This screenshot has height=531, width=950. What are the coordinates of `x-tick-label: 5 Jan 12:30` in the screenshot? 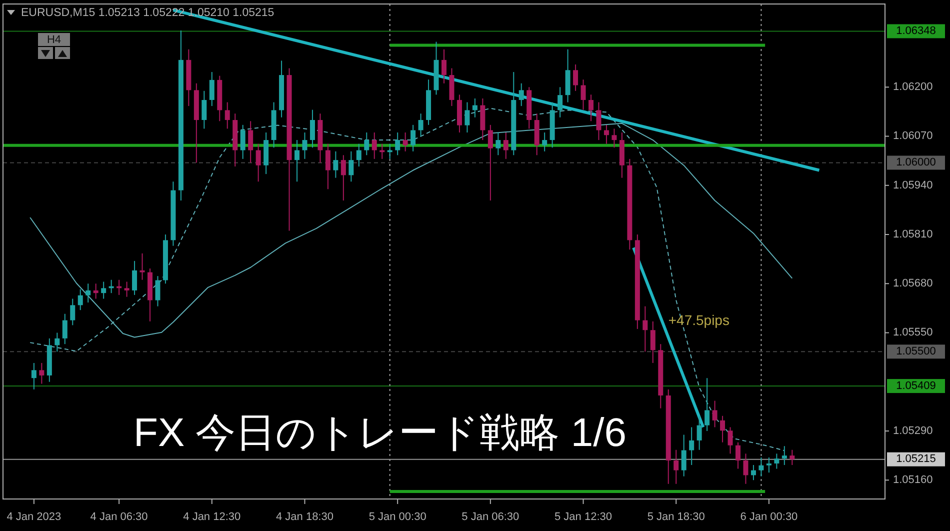 It's located at (583, 517).